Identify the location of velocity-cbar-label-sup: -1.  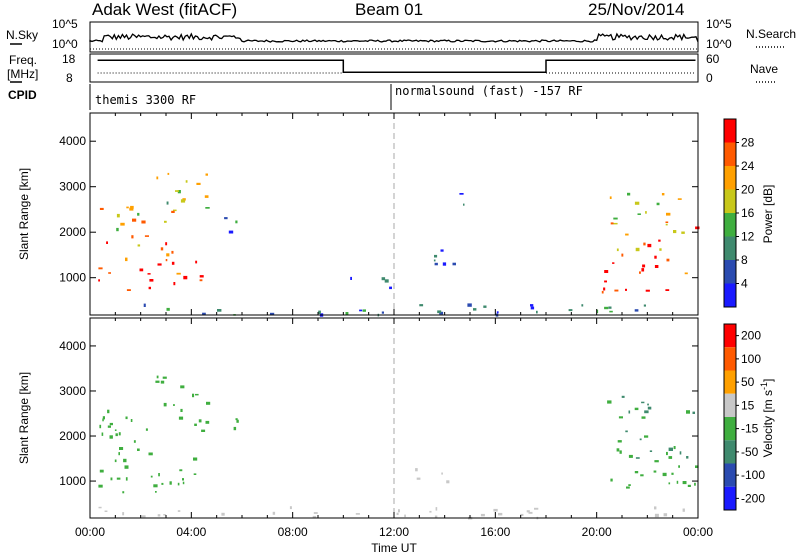
(764, 386).